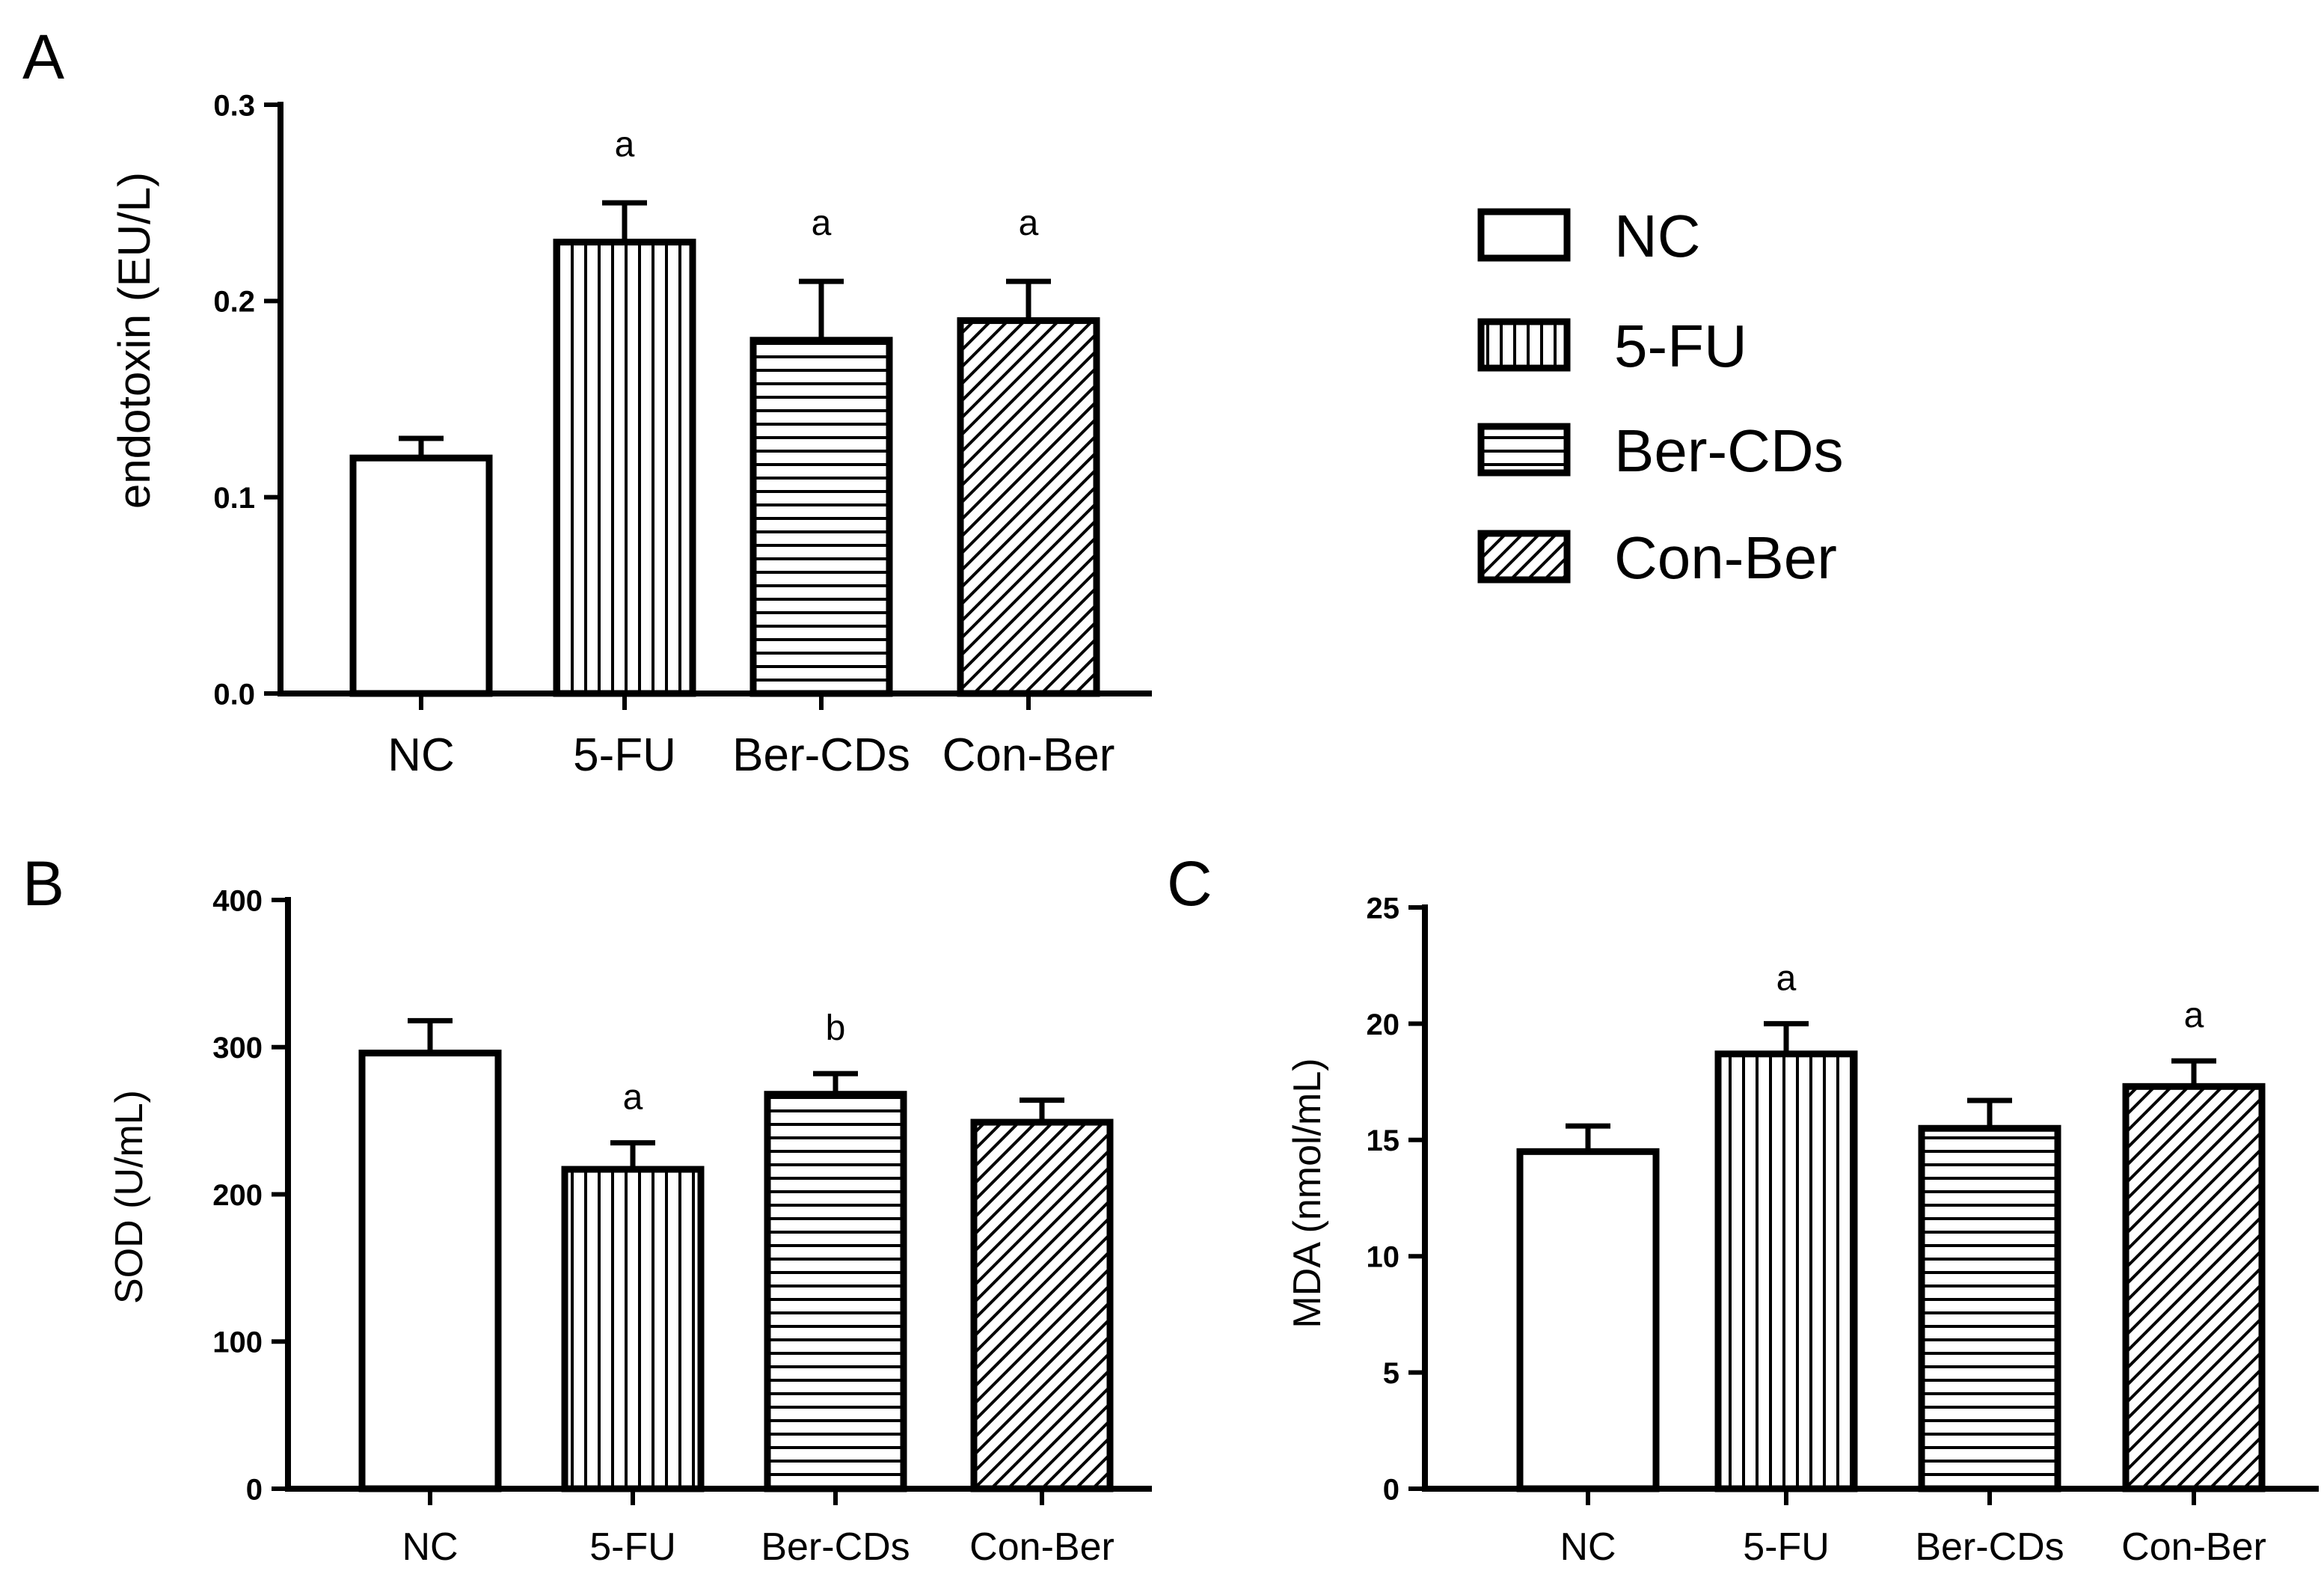 Image resolution: width=2324 pixels, height=1580 pixels. What do you see at coordinates (234, 302) in the screenshot?
I see `y-tick-label: 0.2` at bounding box center [234, 302].